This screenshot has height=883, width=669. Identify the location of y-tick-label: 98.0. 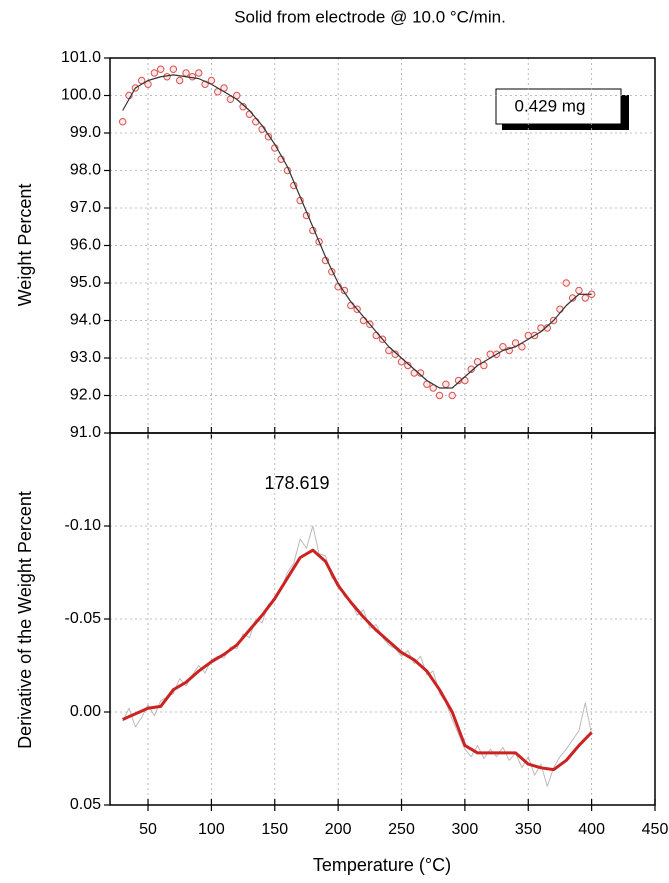
(85, 170).